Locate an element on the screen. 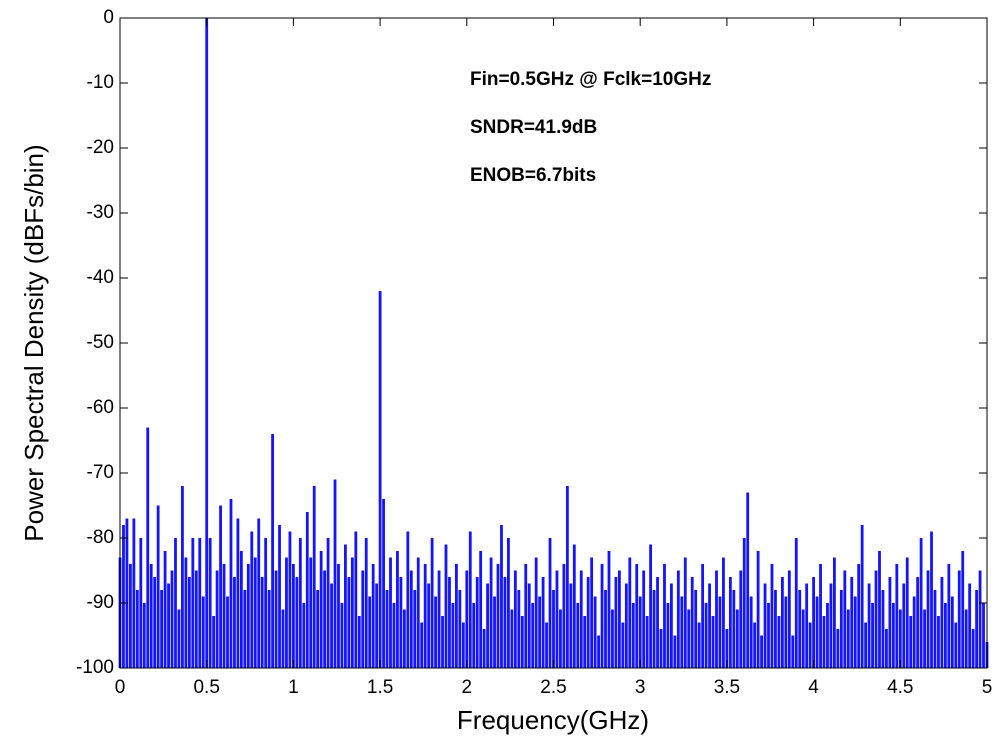 The width and height of the screenshot is (1002, 747). x-axis-label: Frequency(GHz) is located at coordinates (553, 720).